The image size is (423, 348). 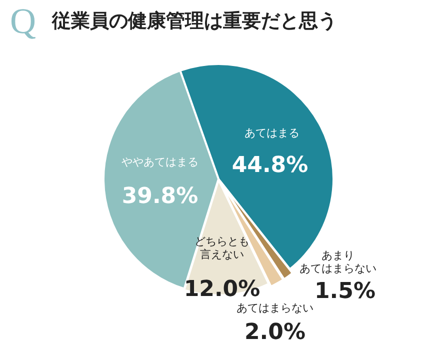 I want to click on text: Q, so click(x=23, y=21).